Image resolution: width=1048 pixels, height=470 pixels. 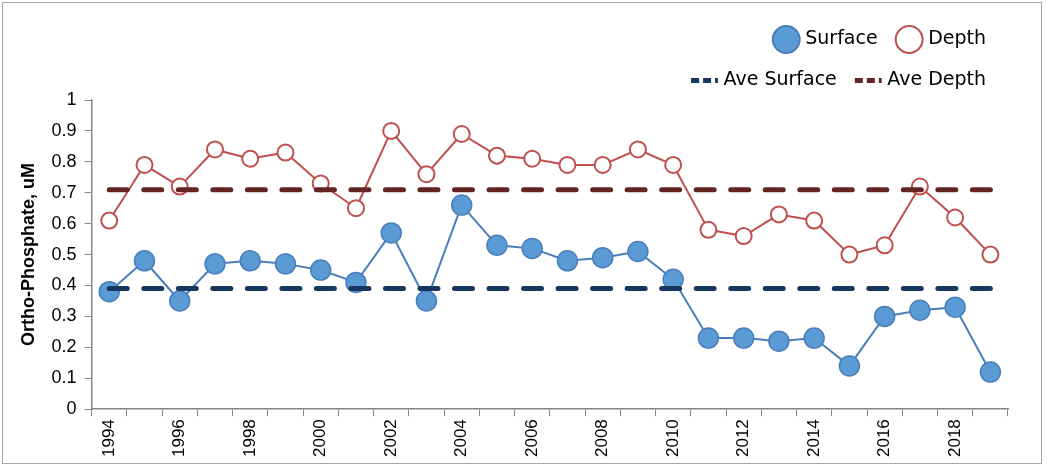 I want to click on x-tick-label: 1994, so click(x=108, y=438).